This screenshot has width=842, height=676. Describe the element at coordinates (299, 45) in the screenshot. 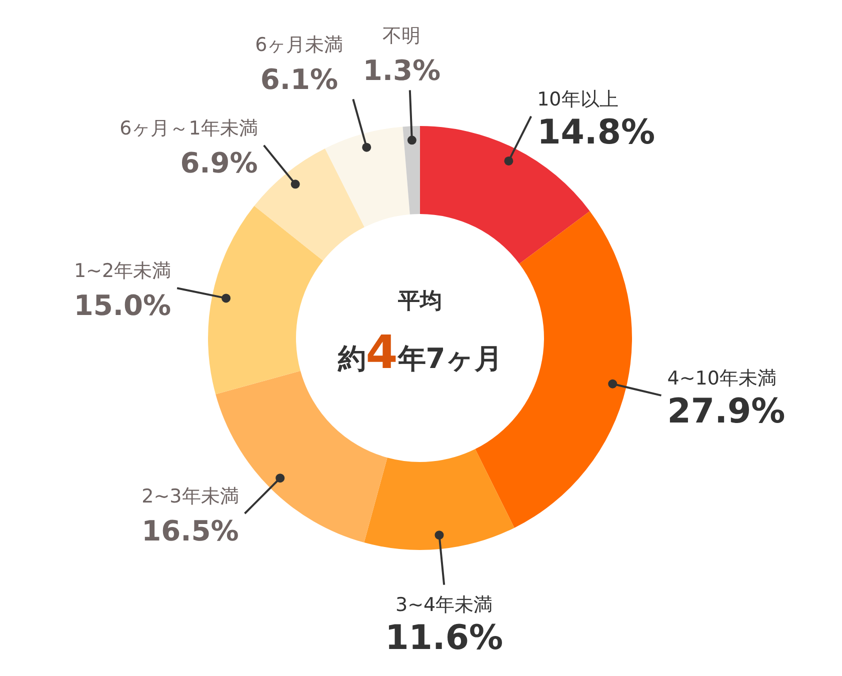

I see `slice-label: 6ヶ月未満` at that location.